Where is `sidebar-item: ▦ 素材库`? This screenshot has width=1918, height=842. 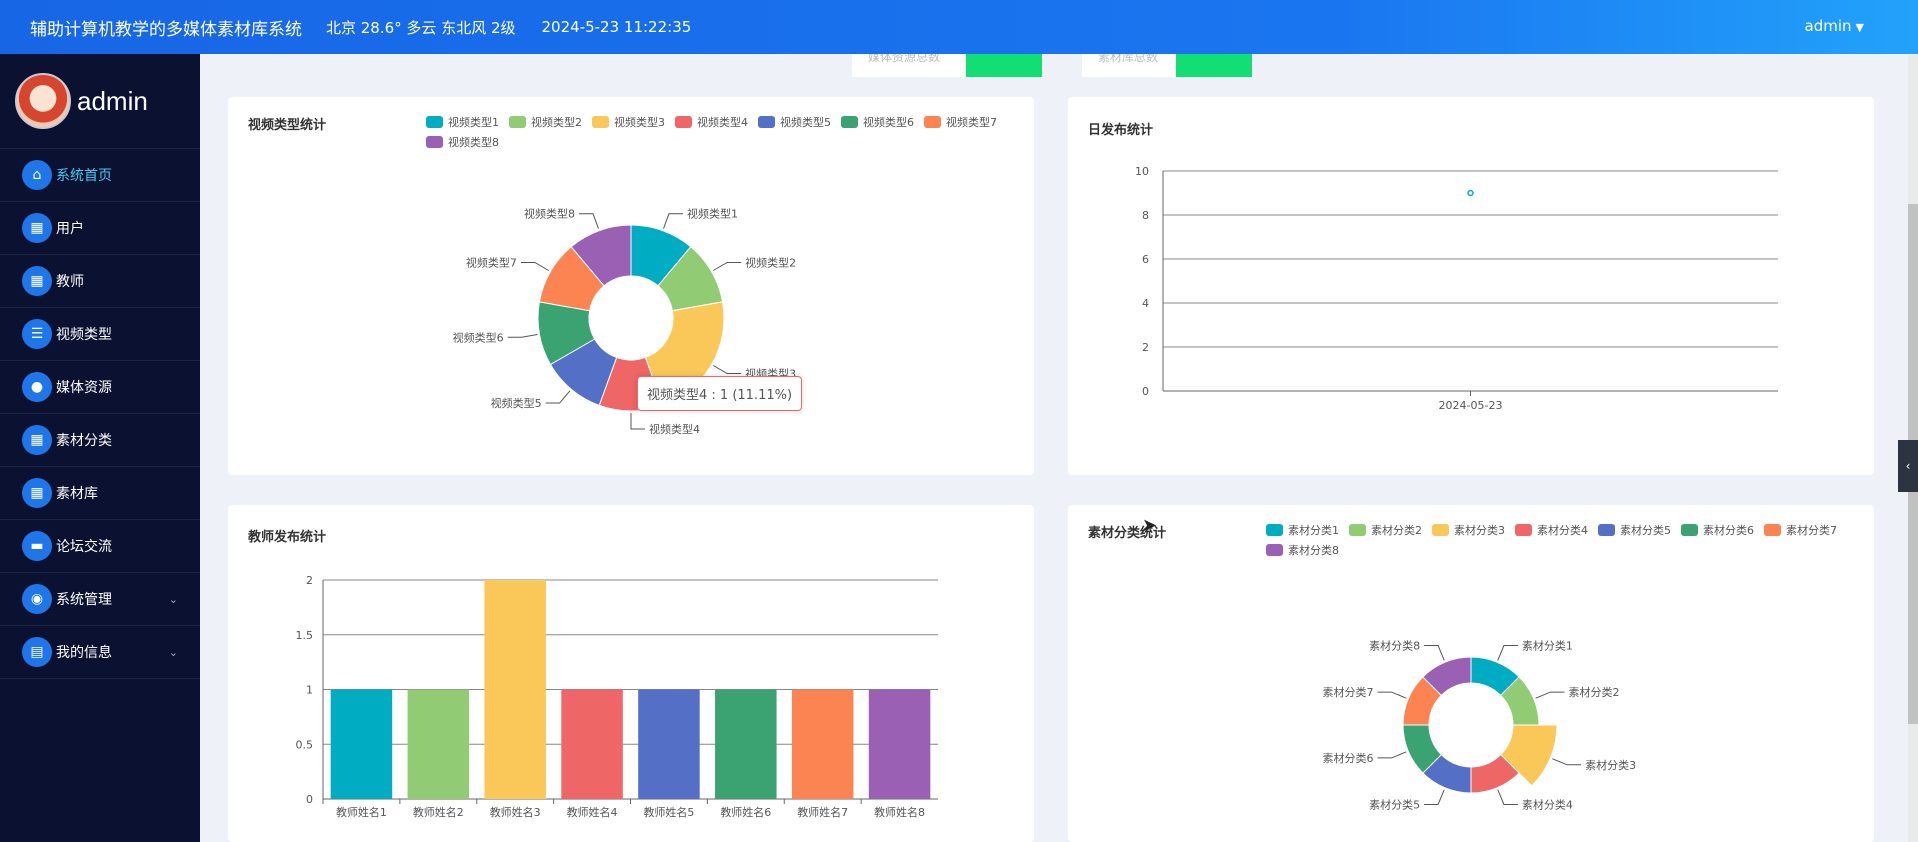
sidebar-item: ▦ 素材库 is located at coordinates (100, 493).